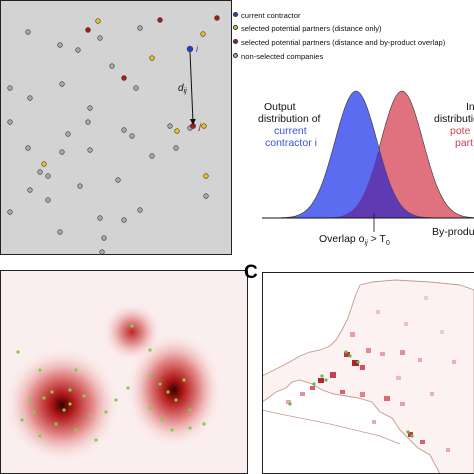 This screenshot has height=474, width=474. I want to click on label-j: j, so click(200, 126).